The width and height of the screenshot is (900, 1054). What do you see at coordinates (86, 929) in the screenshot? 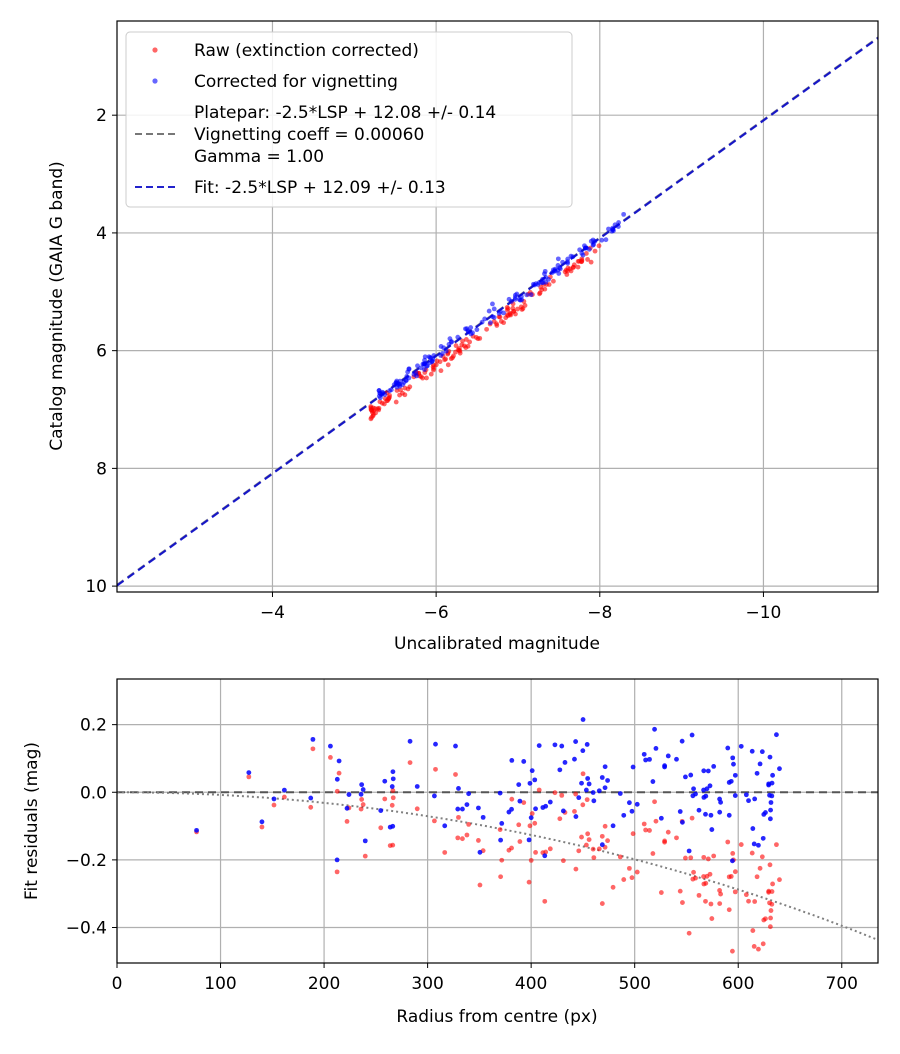
I see `bottom-ytick-label: −0.4` at bounding box center [86, 929].